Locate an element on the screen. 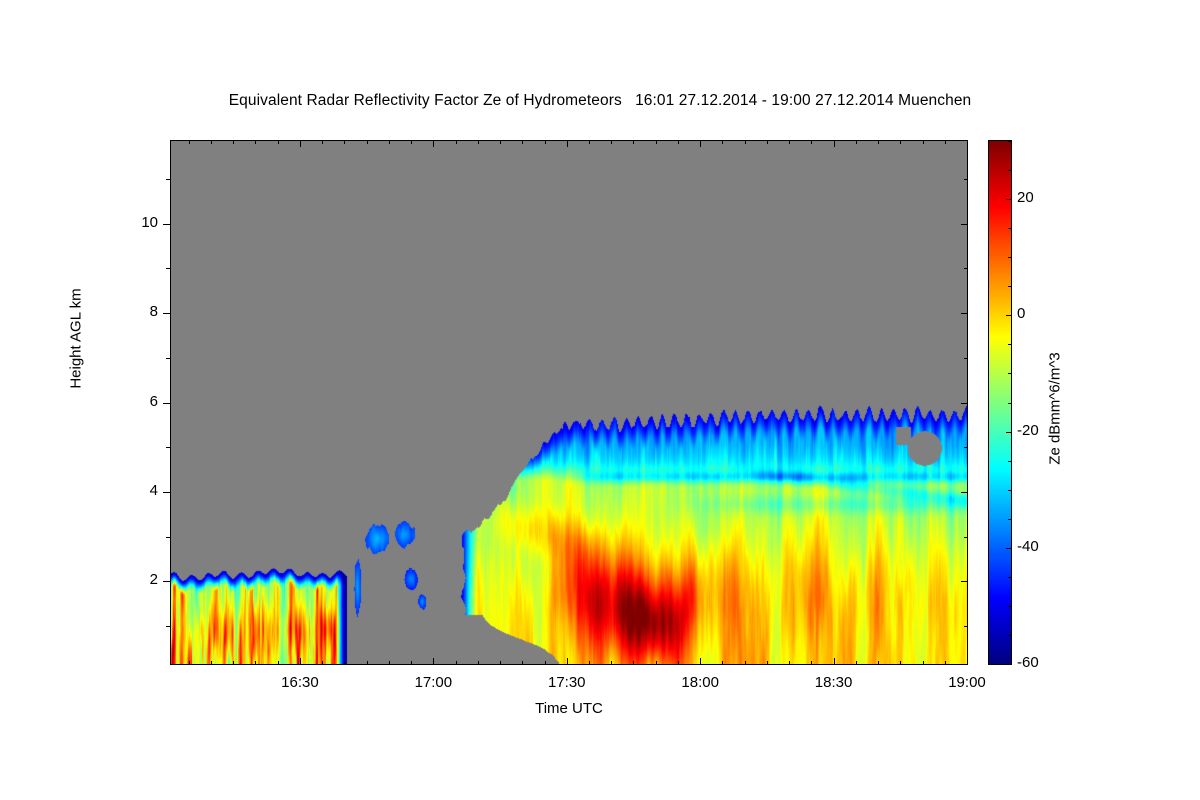 The width and height of the screenshot is (1200, 800). colorbar-tick-label: 20 is located at coordinates (1025, 198).